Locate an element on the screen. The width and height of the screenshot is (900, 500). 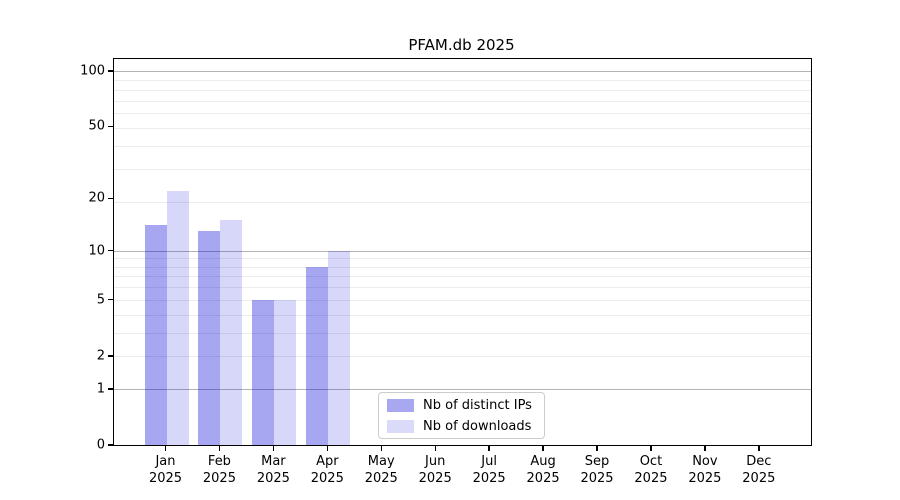
bar-downloads-mar is located at coordinates (285, 372).